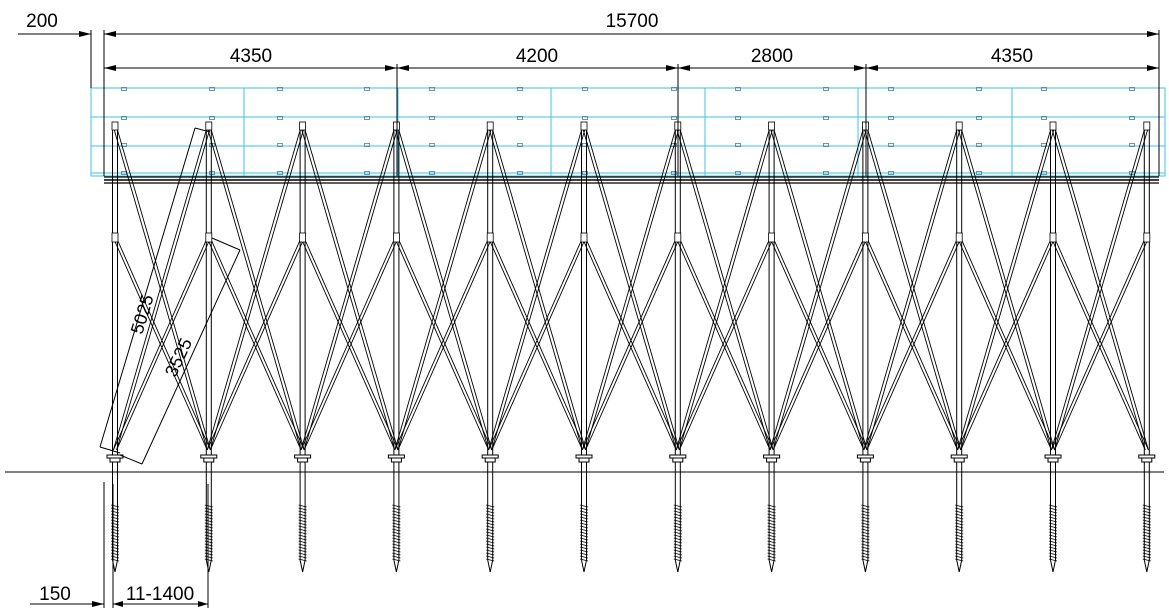 This screenshot has height=612, width=1169. I want to click on bottom-dimensions: 150 11-1400, so click(119, 545).